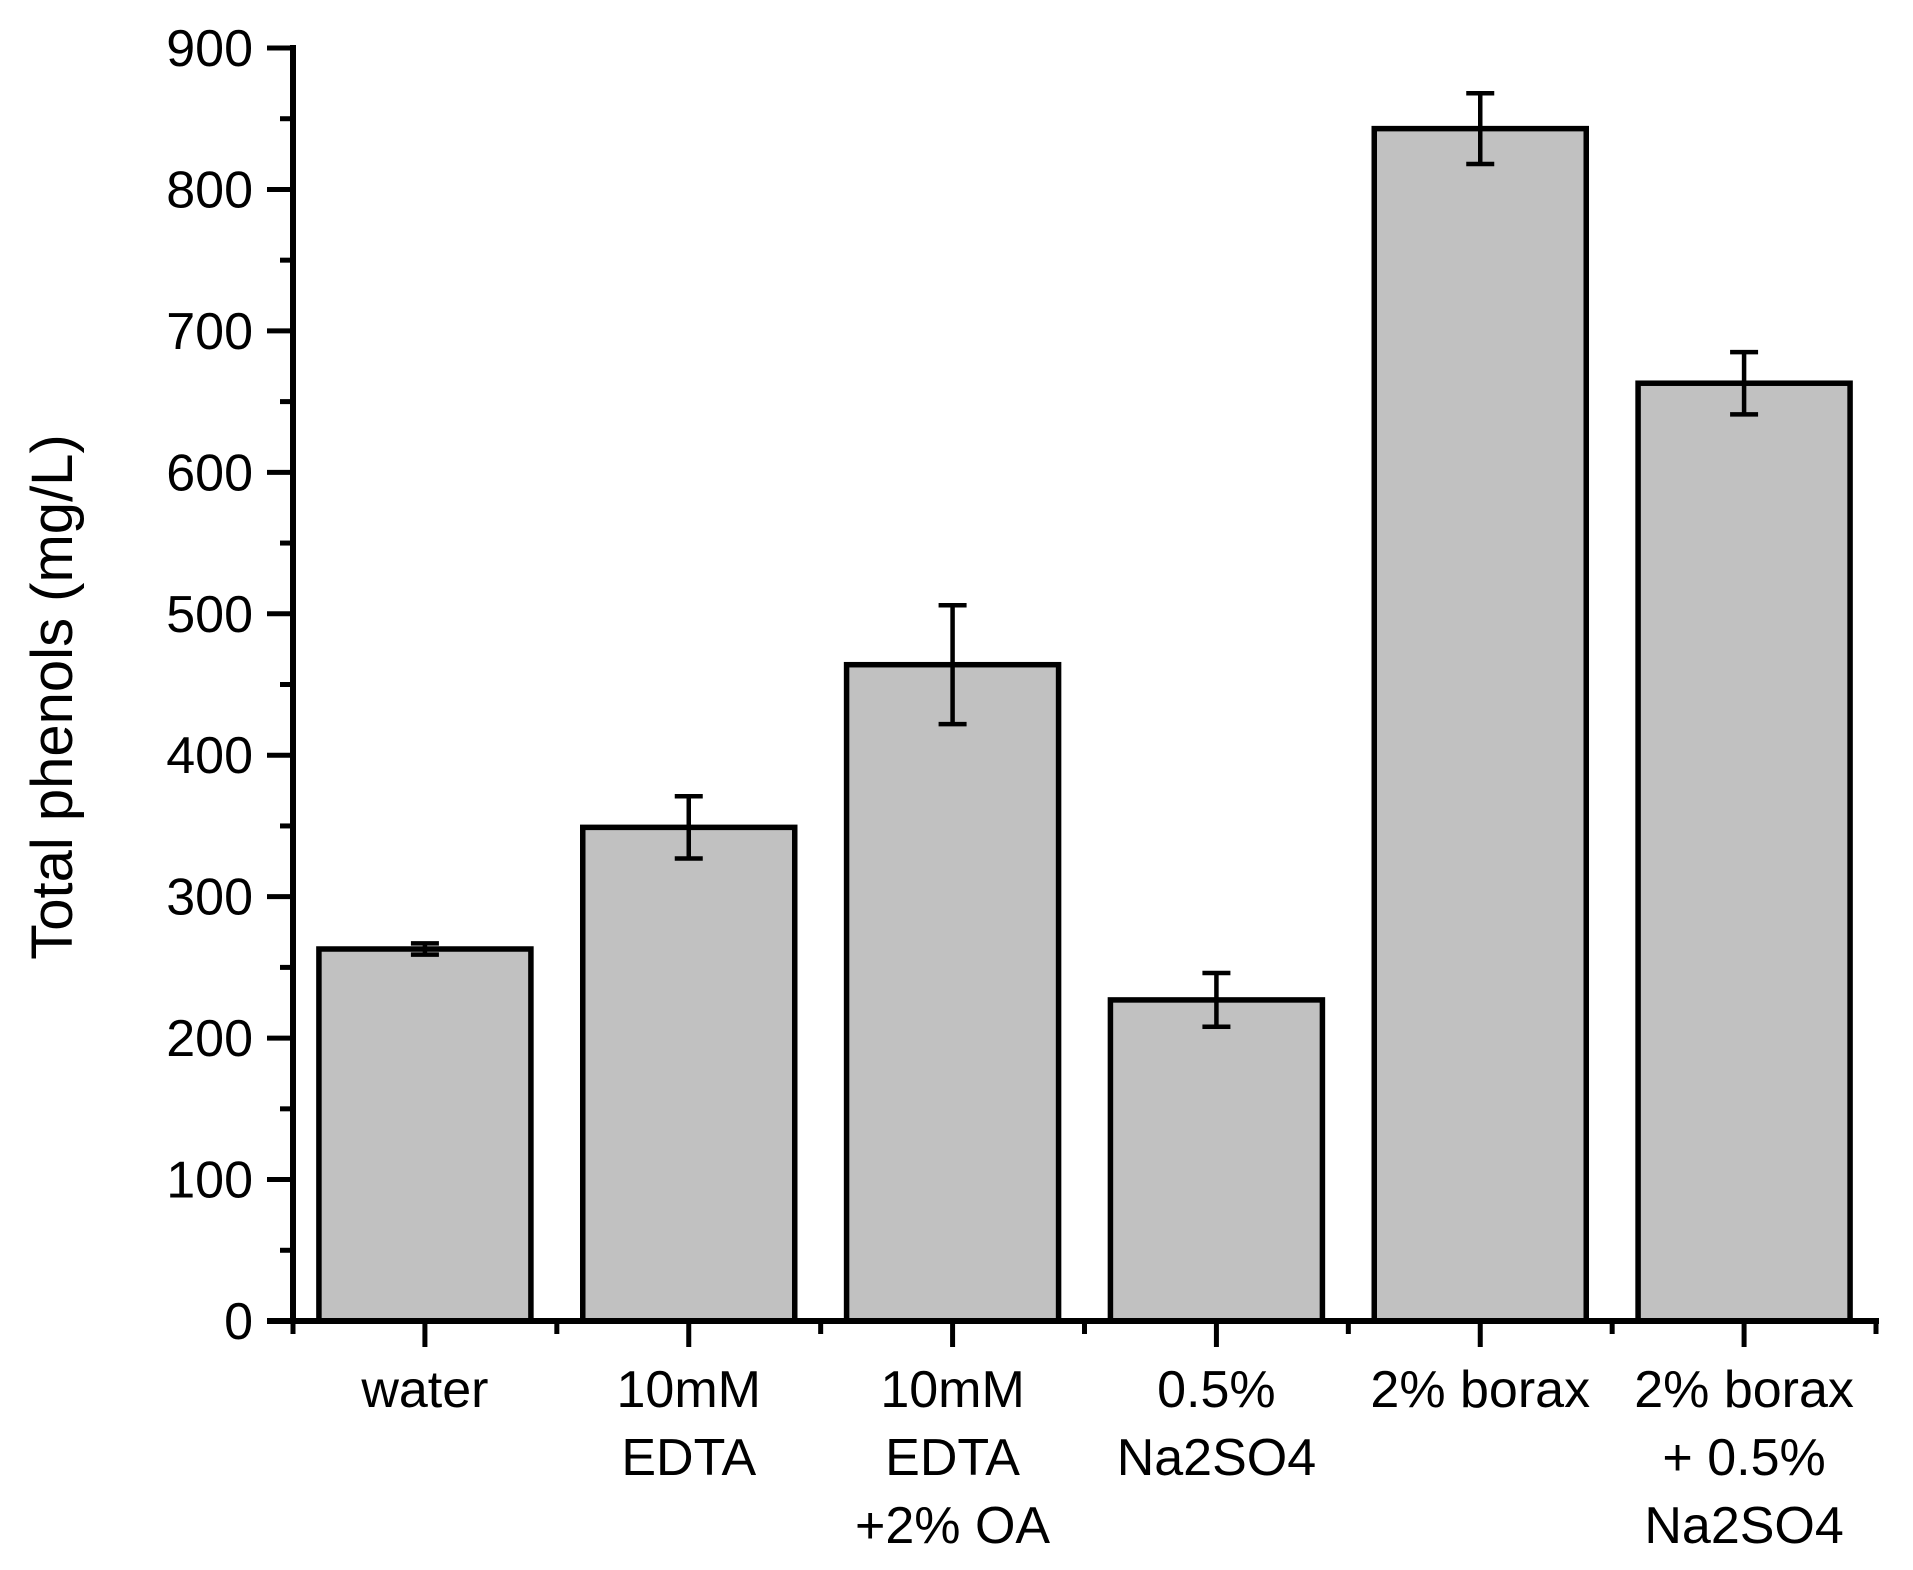 This screenshot has width=1913, height=1570. What do you see at coordinates (209, 615) in the screenshot?
I see `y-tick-label: 500` at bounding box center [209, 615].